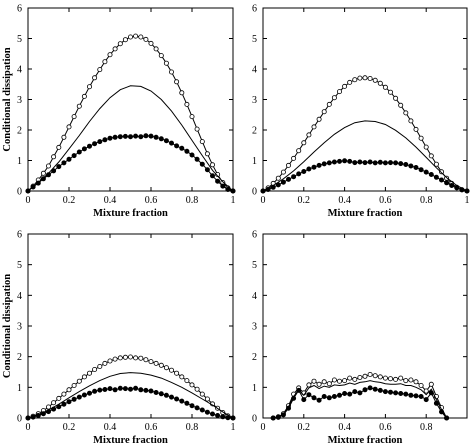 Image resolution: width=474 pixels, height=448 pixels. Describe the element at coordinates (233, 427) in the screenshot. I see `x-tick-label: 1` at that location.